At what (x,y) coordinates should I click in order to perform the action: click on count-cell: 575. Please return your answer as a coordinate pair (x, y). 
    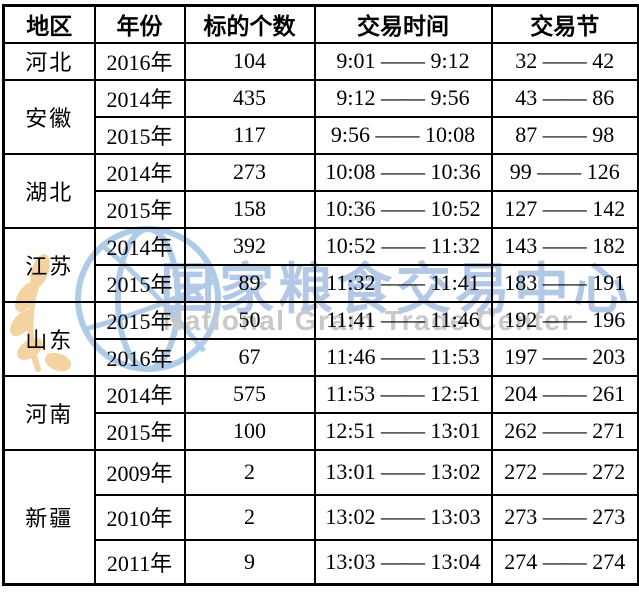
    Looking at the image, I should click on (249, 394).